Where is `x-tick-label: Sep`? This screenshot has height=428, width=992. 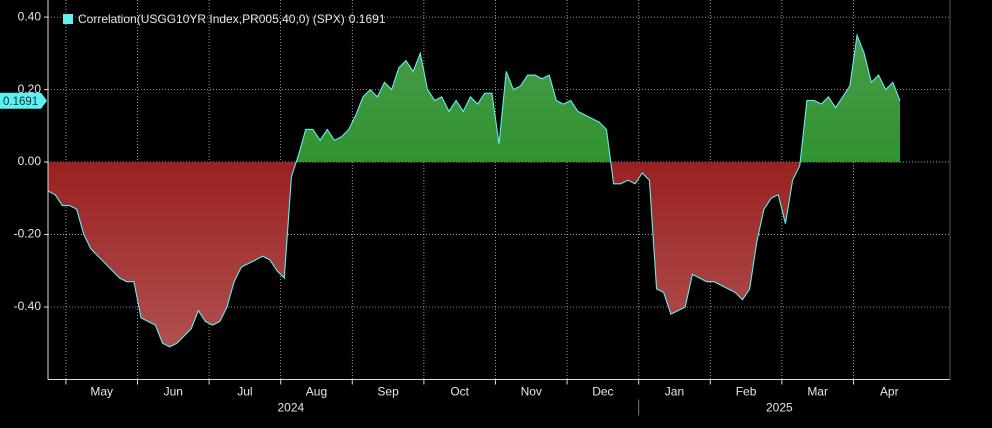 x-tick-label: Sep is located at coordinates (388, 392).